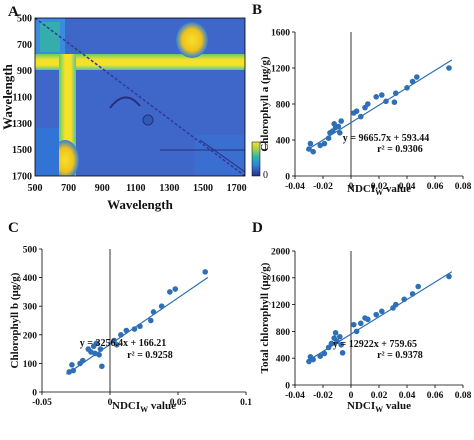 This screenshot has height=440, width=474. I want to click on panel-c-x-tick-label: -0.05, so click(42, 403).